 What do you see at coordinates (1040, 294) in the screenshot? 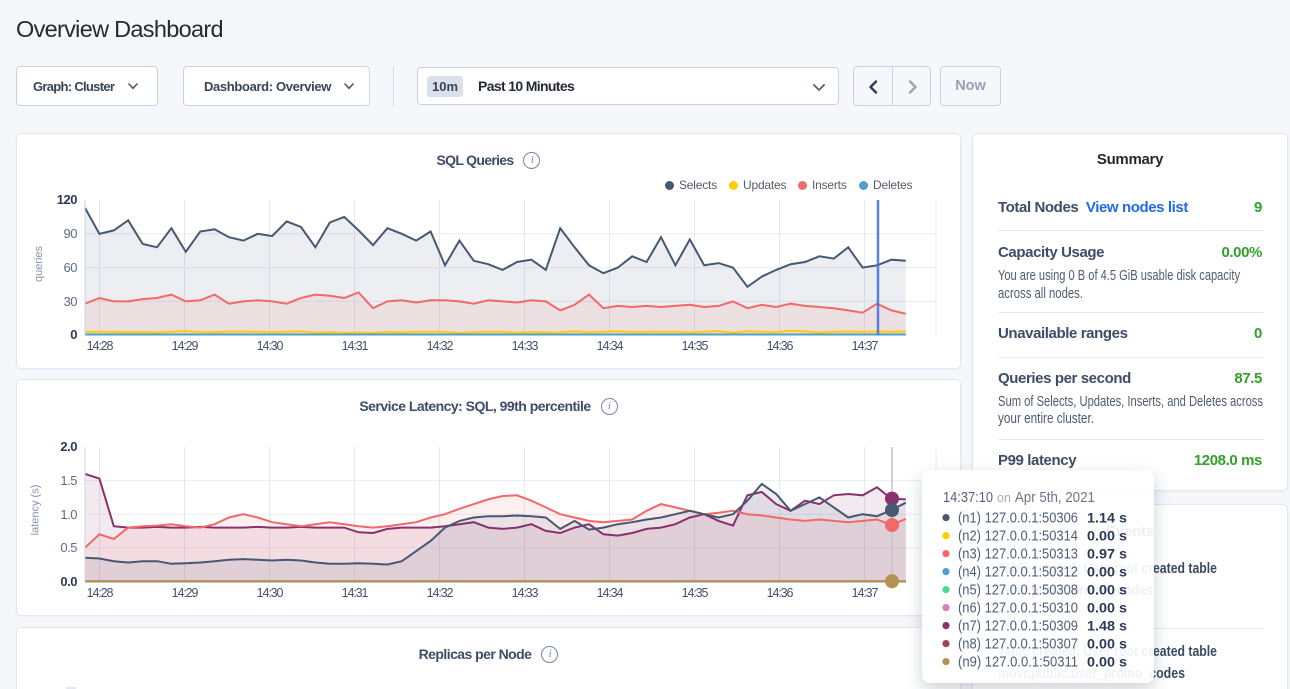
I see `svg-text: across all nodes.` at bounding box center [1040, 294].